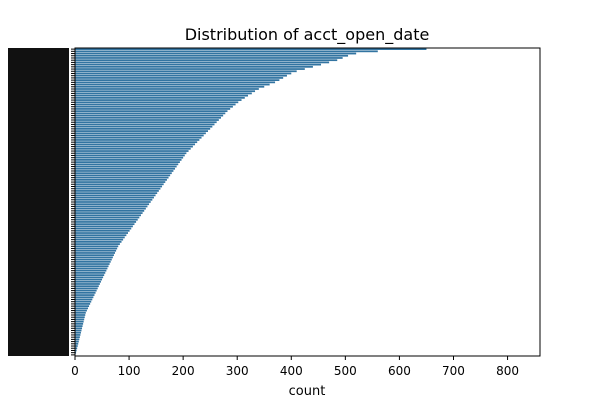 The image size is (600, 400). I want to click on y-category-ticks, so click(41, 202).